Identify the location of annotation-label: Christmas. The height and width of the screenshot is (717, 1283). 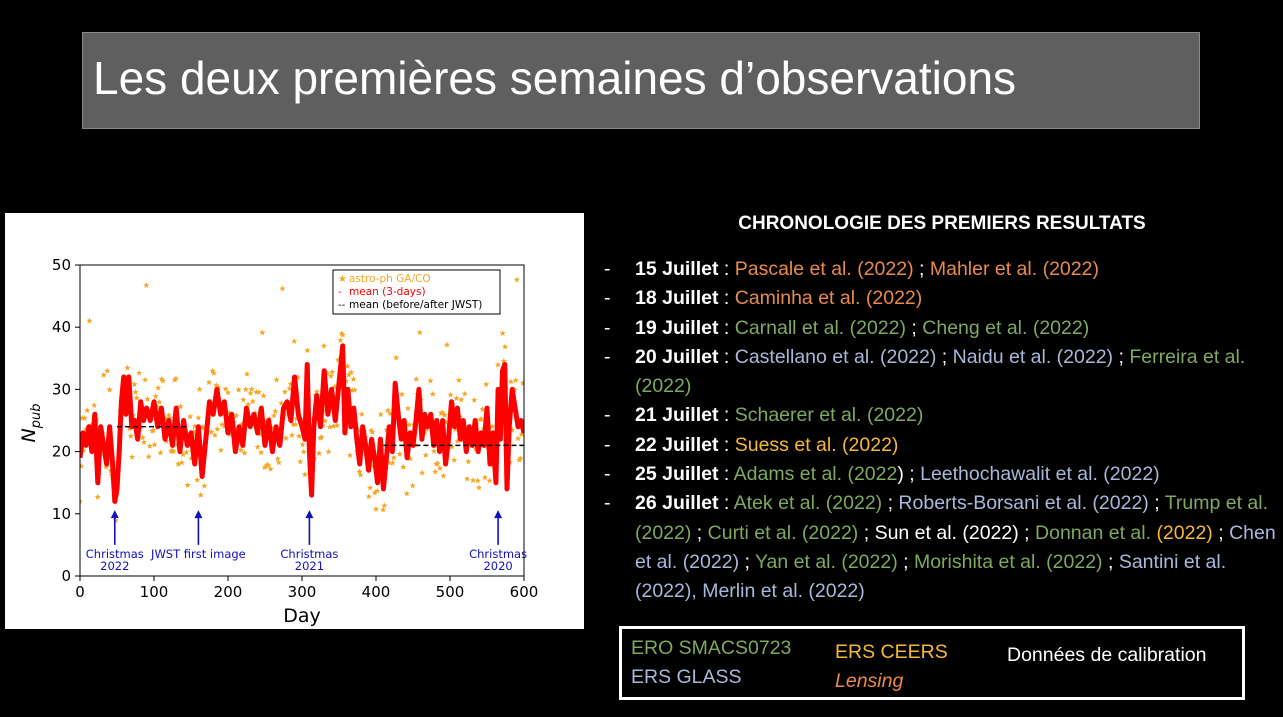
(309, 554).